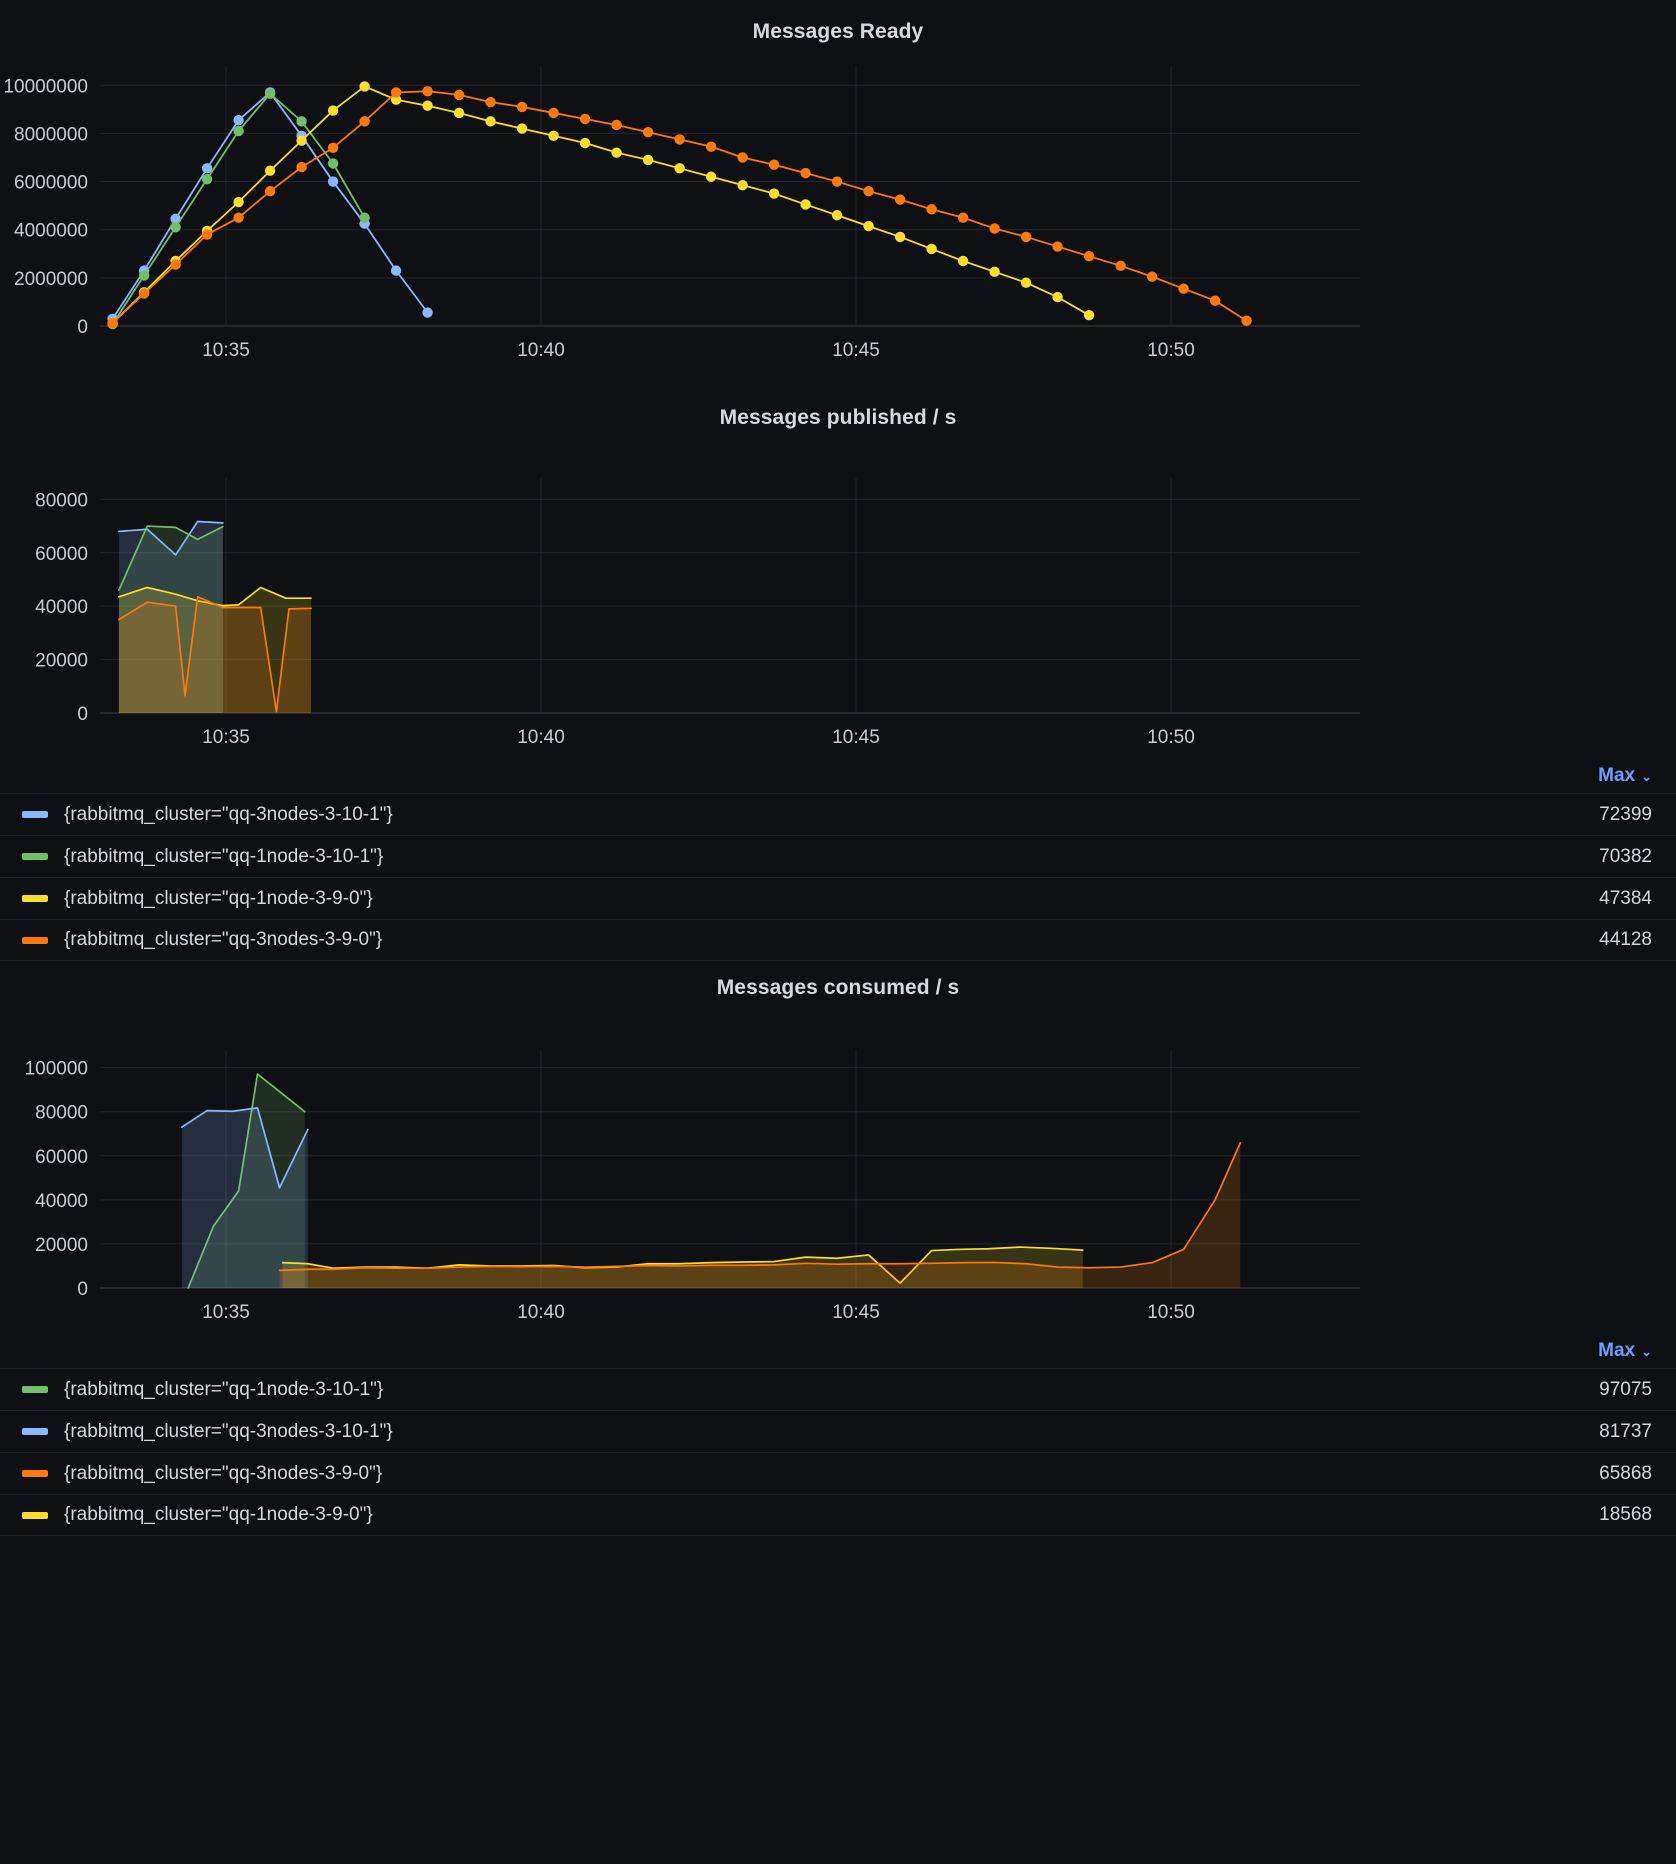  Describe the element at coordinates (1625, 776) in the screenshot. I see `legend-sort-max-published: Max ⌄` at that location.